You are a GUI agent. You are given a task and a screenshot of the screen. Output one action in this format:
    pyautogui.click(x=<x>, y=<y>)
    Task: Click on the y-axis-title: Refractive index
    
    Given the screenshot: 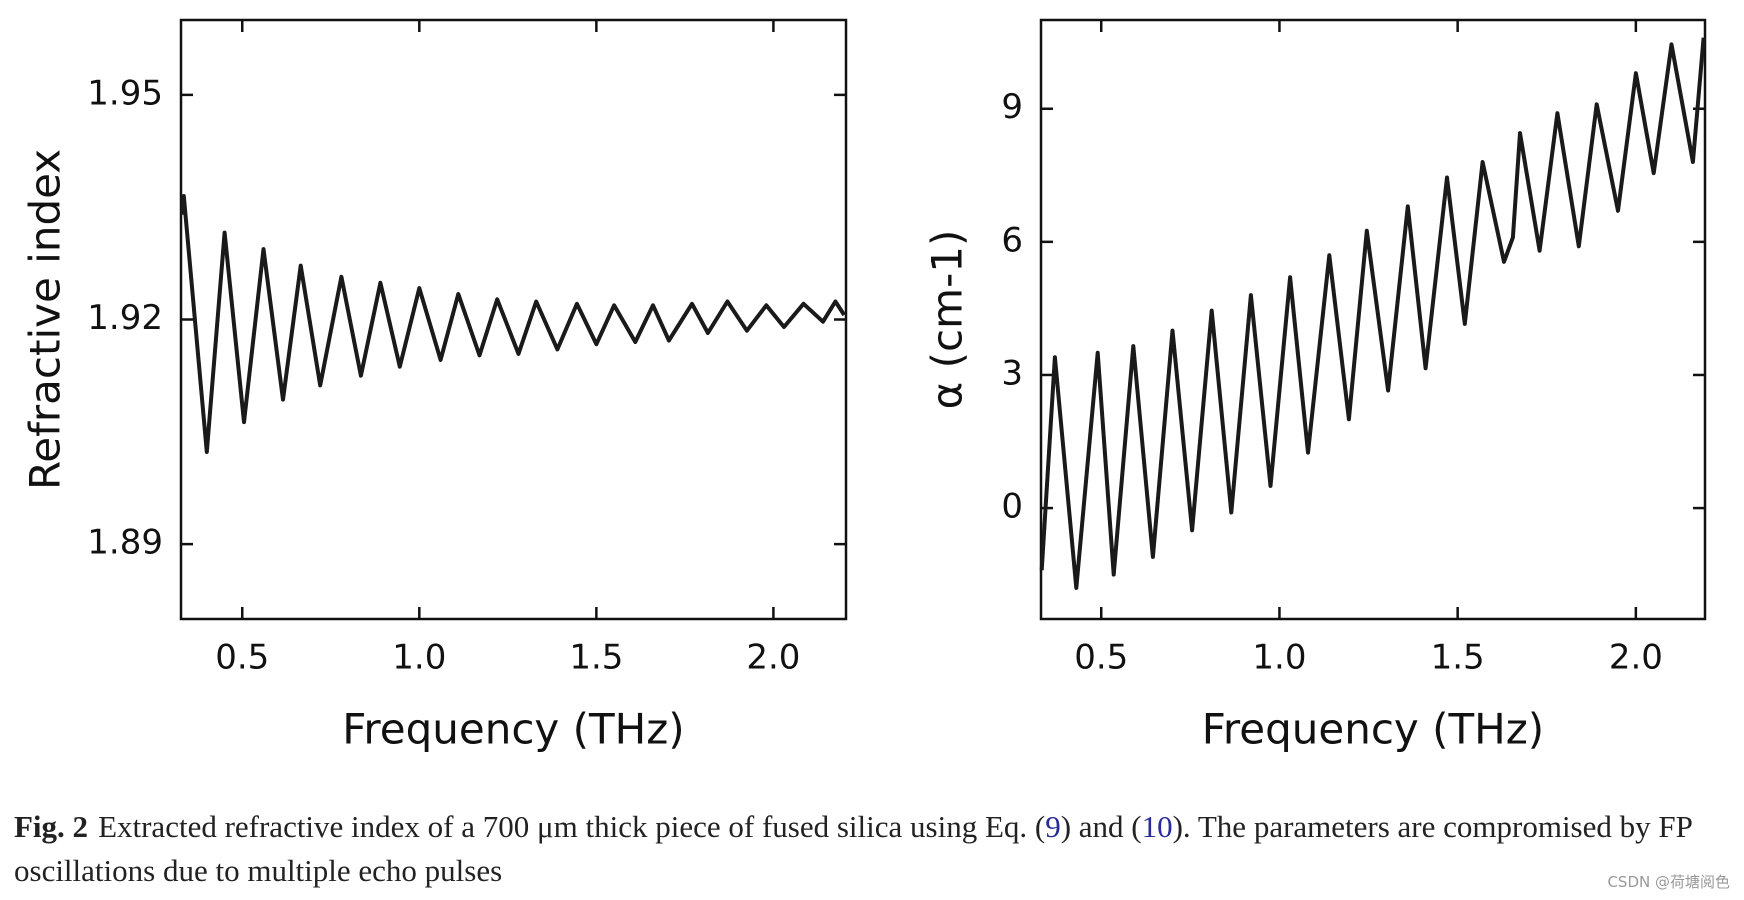 What is the action you would take?
    pyautogui.click(x=45, y=319)
    